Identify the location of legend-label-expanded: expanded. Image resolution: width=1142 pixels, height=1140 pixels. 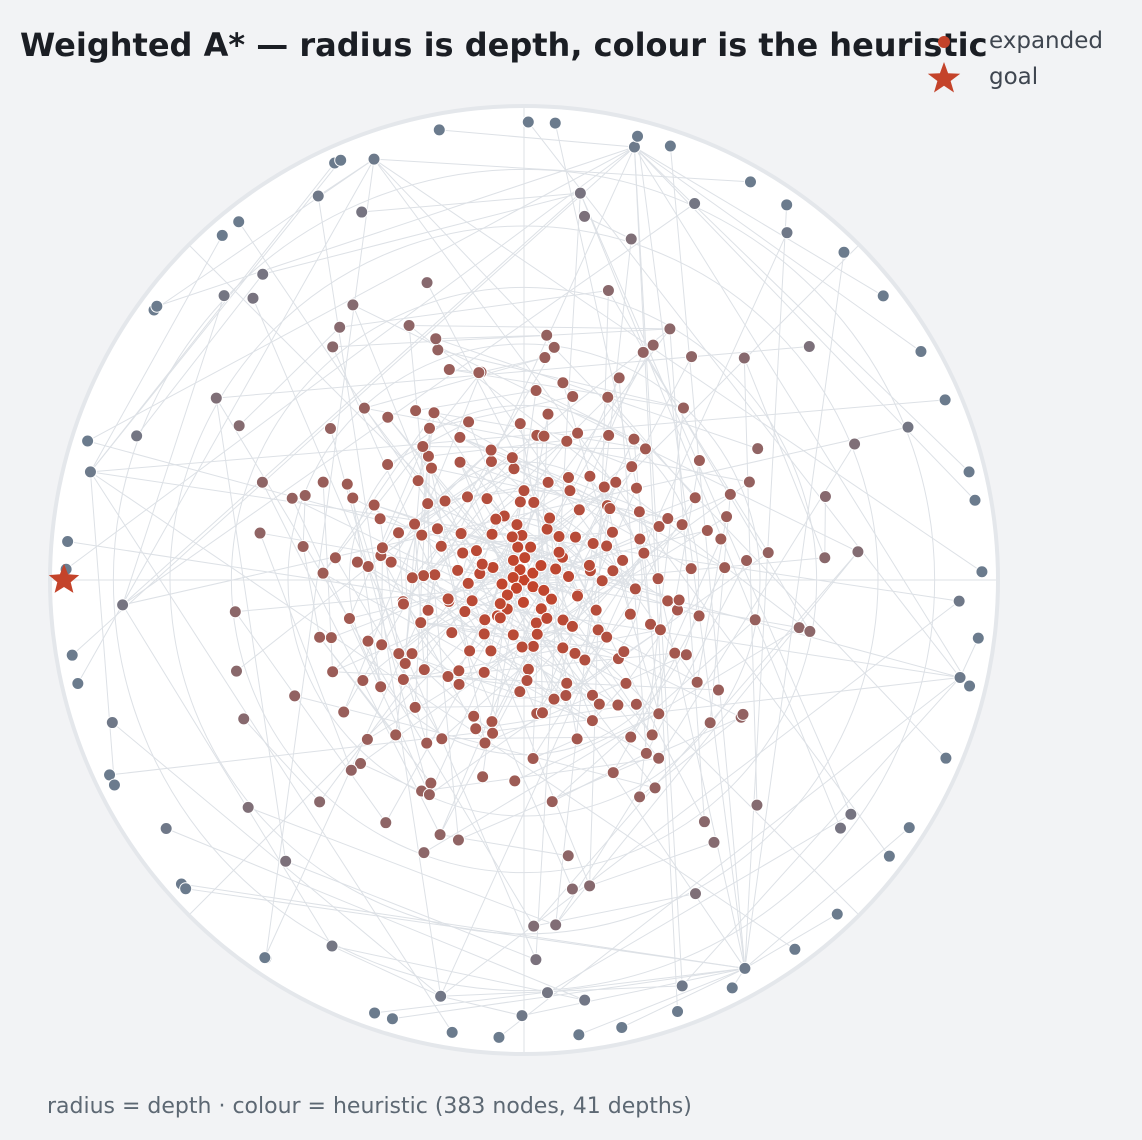
(1046, 41).